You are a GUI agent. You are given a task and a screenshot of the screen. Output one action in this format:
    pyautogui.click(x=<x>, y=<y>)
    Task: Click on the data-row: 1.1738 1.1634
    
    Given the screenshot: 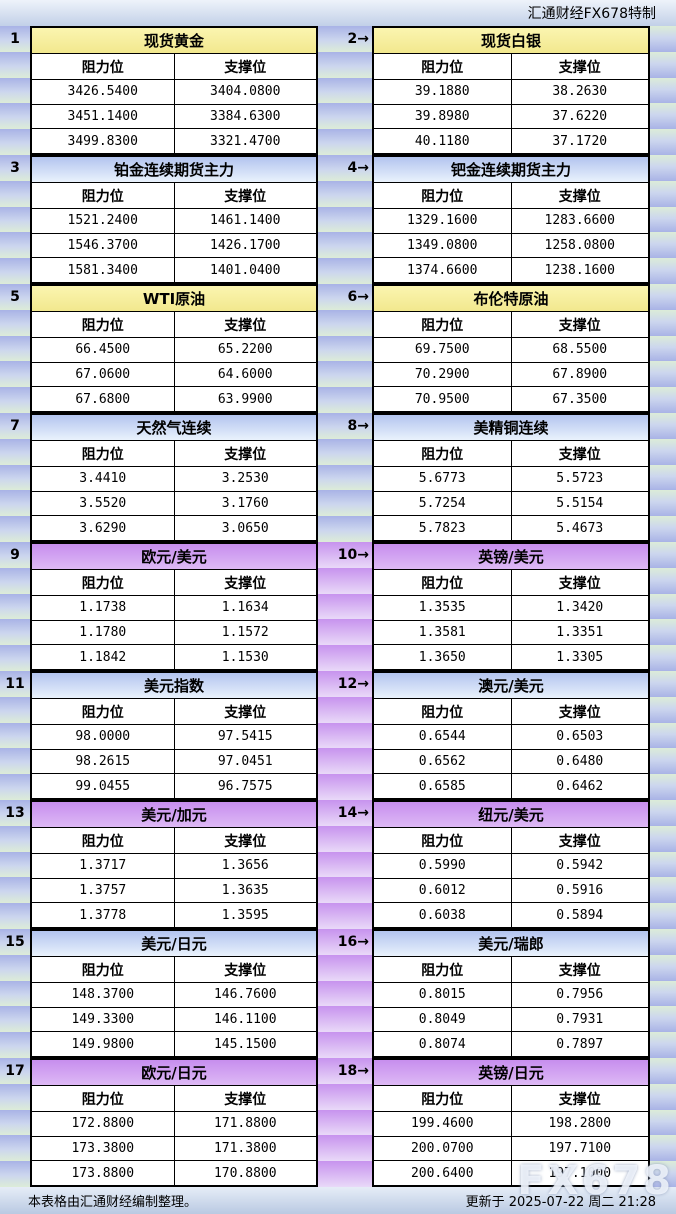 What is the action you would take?
    pyautogui.click(x=174, y=608)
    